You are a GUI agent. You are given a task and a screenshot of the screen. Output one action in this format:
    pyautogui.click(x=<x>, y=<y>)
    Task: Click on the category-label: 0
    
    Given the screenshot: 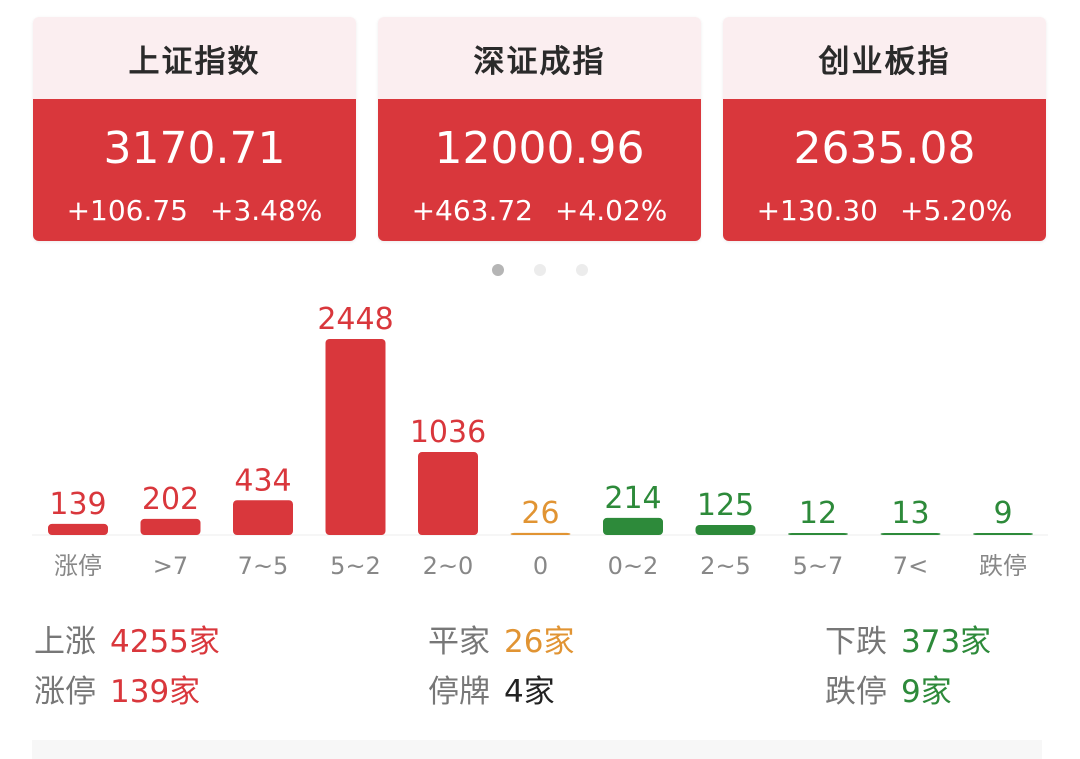 What is the action you would take?
    pyautogui.click(x=540, y=566)
    